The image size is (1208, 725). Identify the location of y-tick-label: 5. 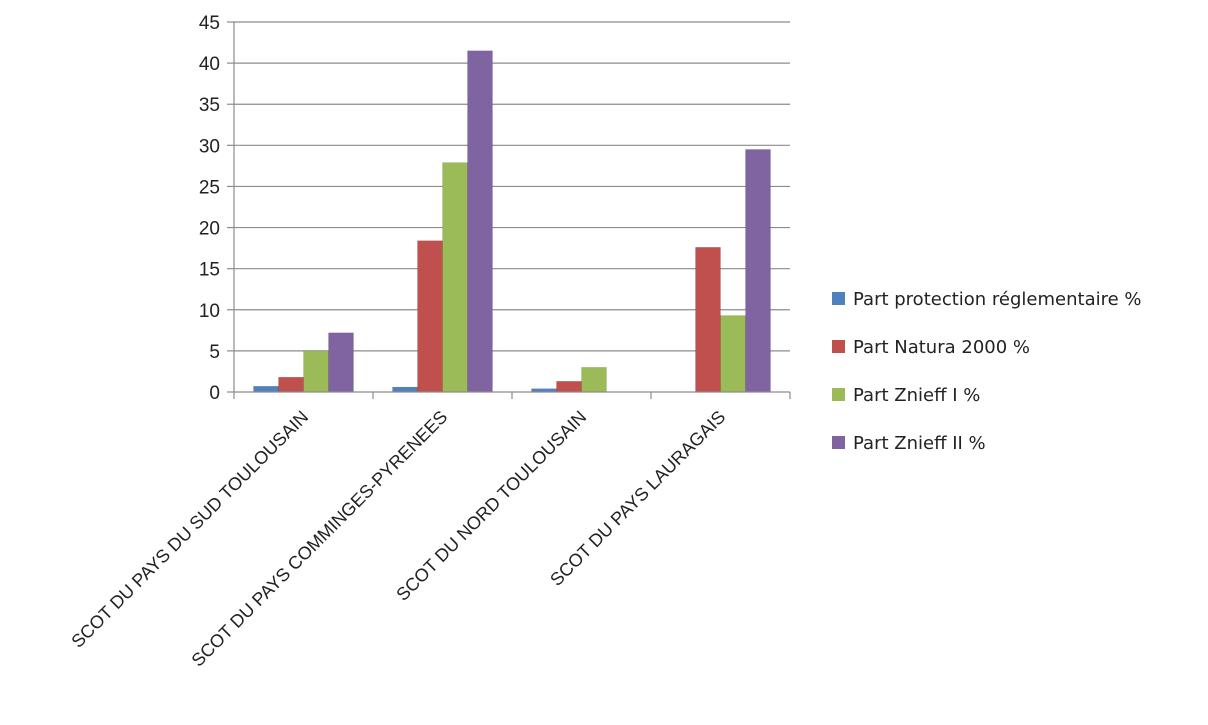
(214, 352).